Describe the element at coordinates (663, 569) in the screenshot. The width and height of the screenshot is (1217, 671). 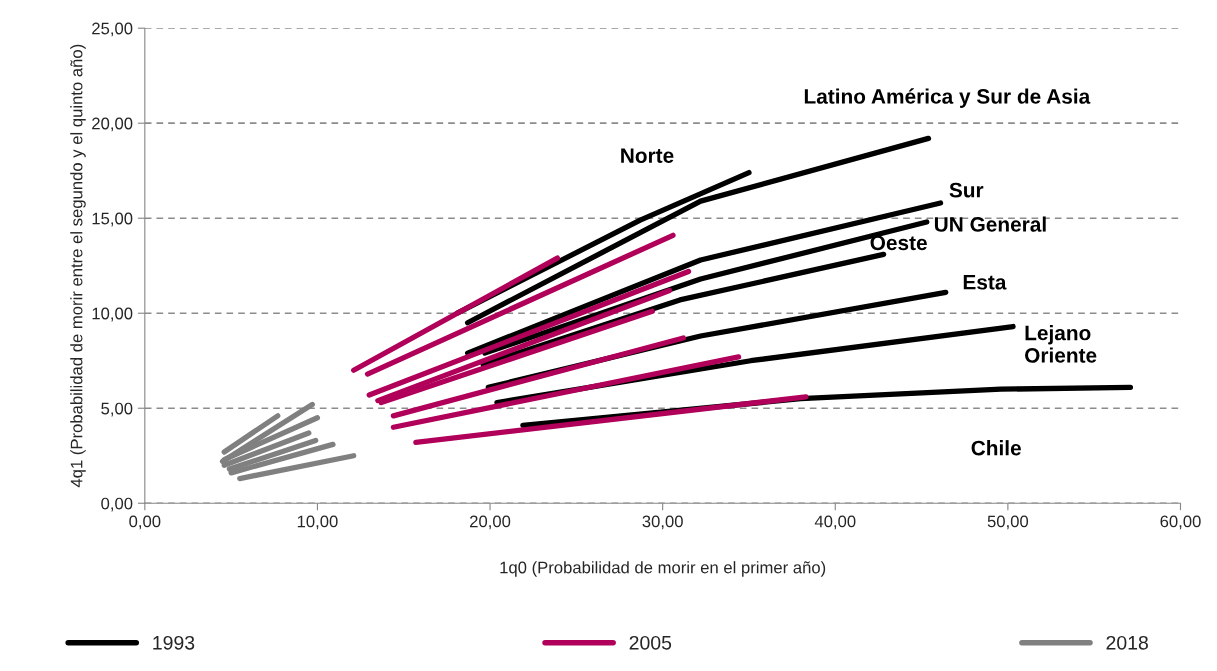
I see `x-axis-title: 1q0 (Probabilidad de morir en el primer año)` at that location.